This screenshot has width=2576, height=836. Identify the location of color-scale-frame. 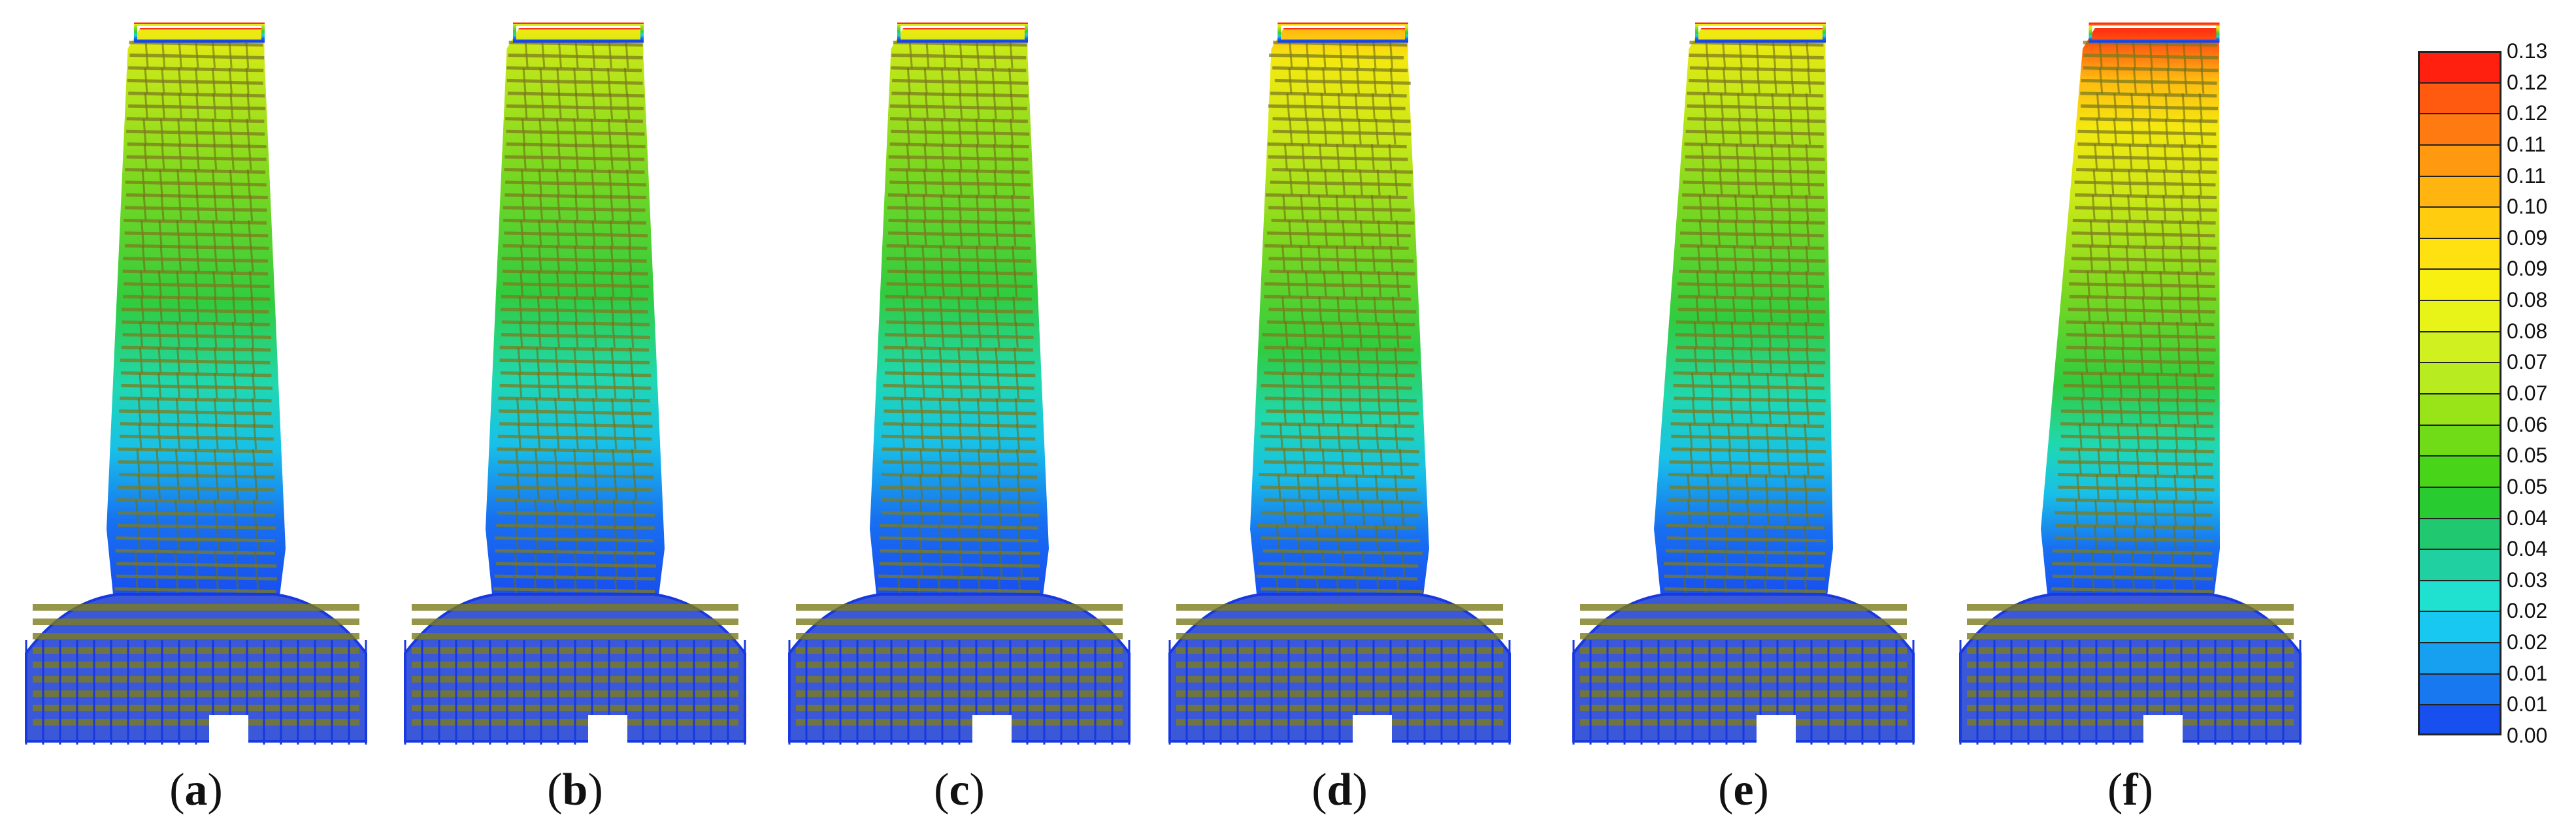
(2460, 393).